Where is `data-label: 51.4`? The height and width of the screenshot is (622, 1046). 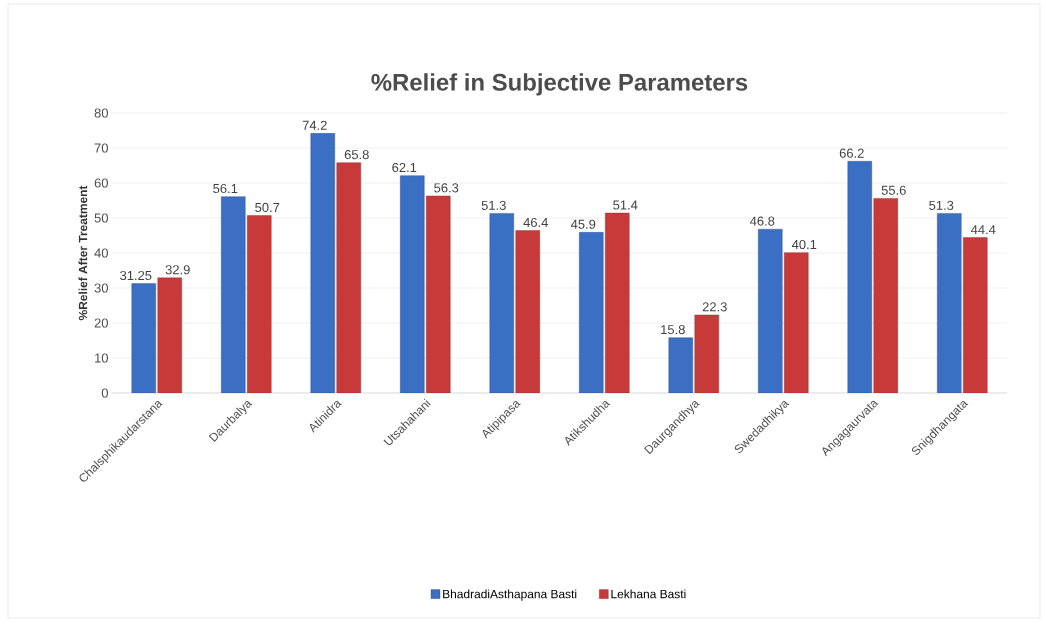 data-label: 51.4 is located at coordinates (625, 205).